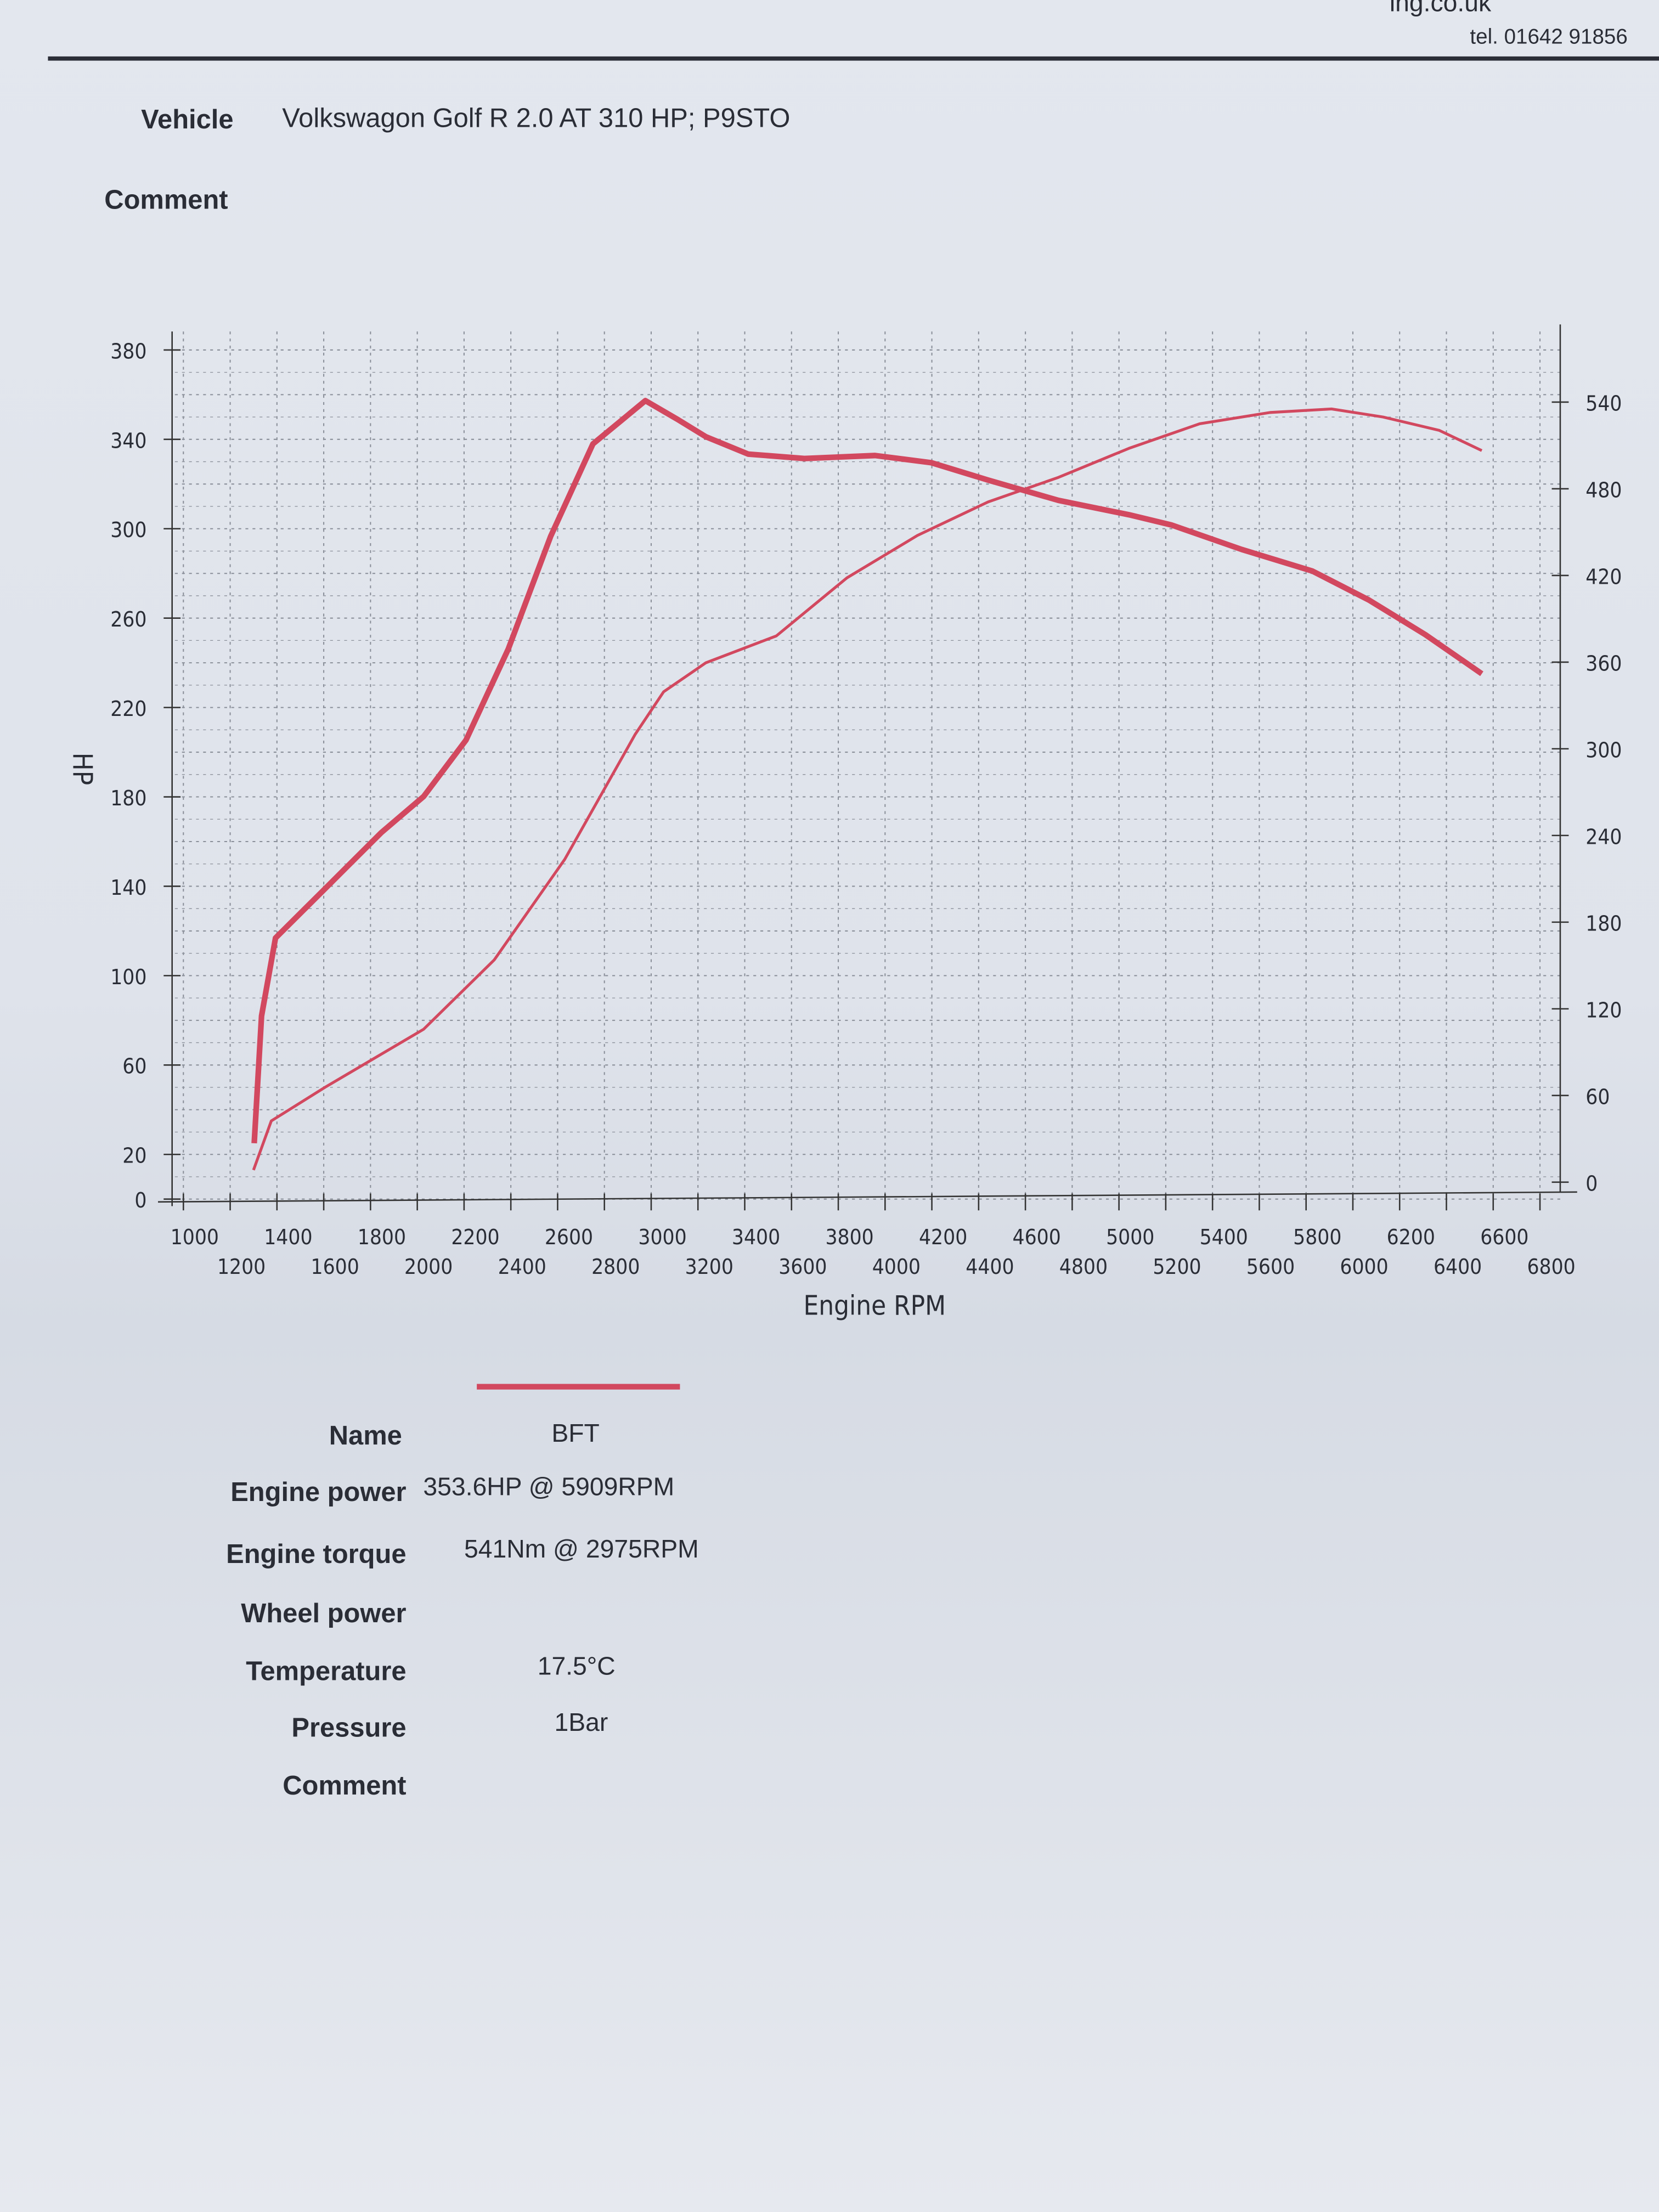 This screenshot has width=1659, height=2212. I want to click on x-tick-label: 1800, so click(382, 1238).